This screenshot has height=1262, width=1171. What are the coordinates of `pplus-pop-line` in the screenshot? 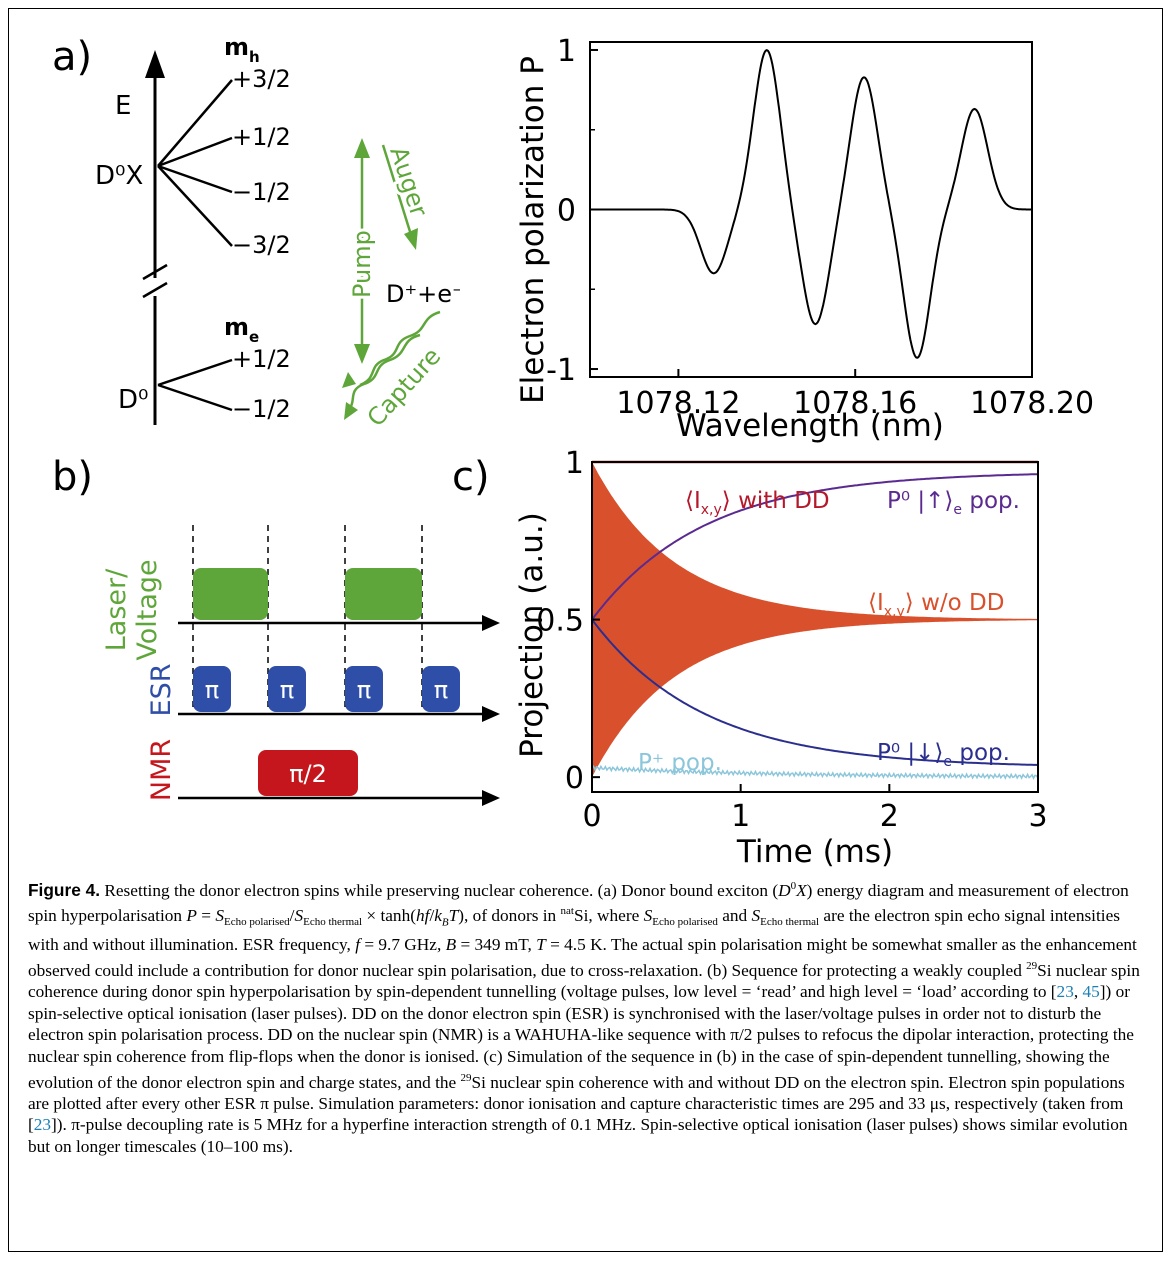 It's located at (815, 772).